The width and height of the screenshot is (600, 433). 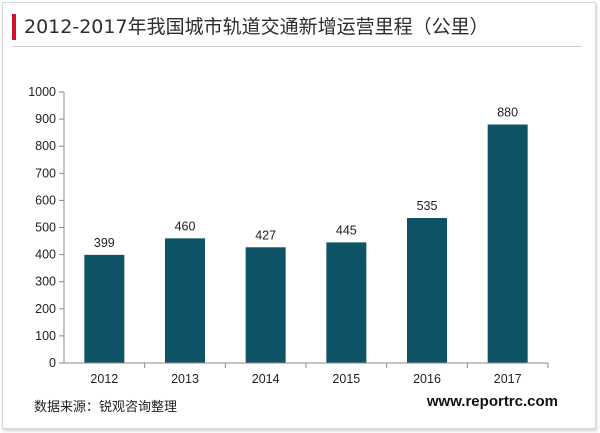 I want to click on website-link: www.reportrc.com, so click(x=492, y=401).